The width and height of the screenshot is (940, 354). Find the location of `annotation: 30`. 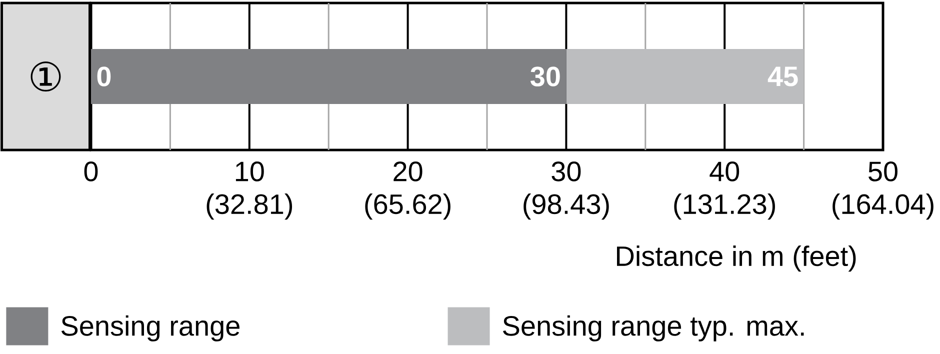

annotation: 30 is located at coordinates (545, 76).